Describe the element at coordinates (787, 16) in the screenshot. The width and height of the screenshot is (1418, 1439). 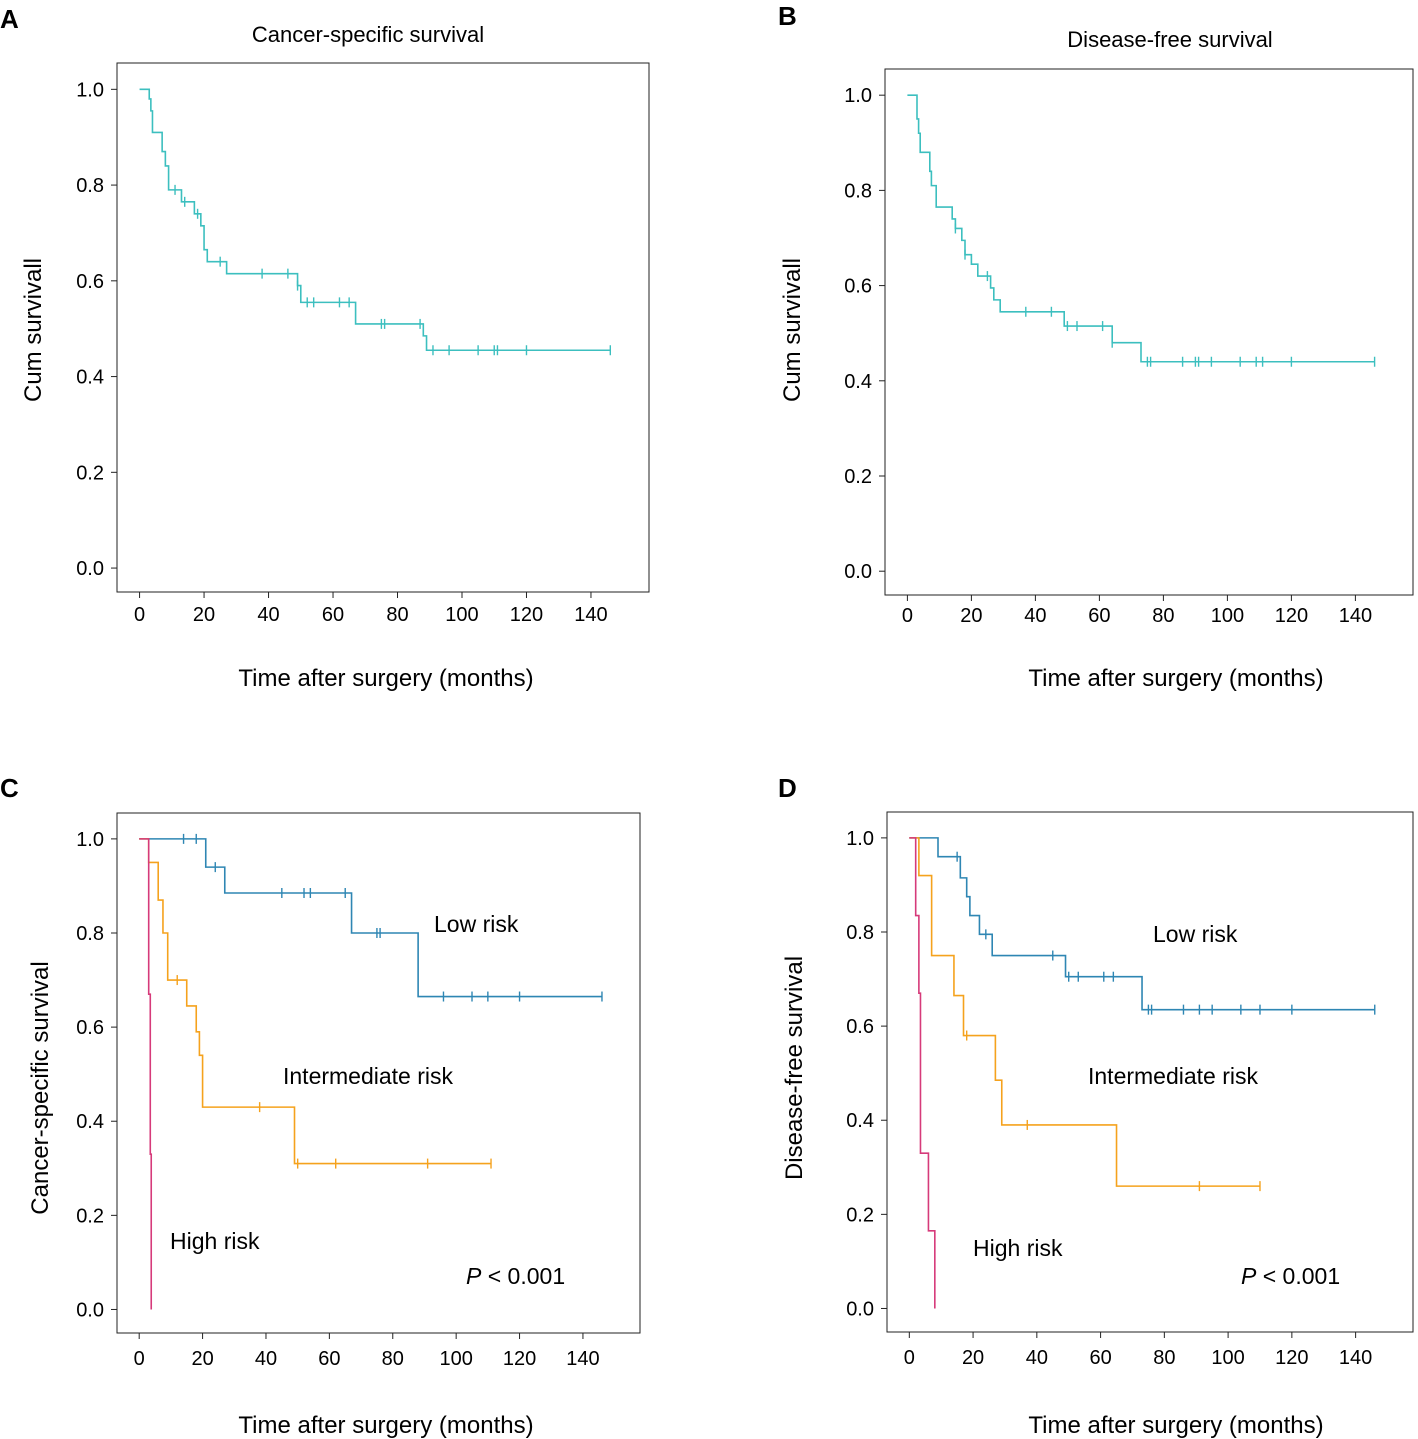
I see `panel-letter: B` at that location.